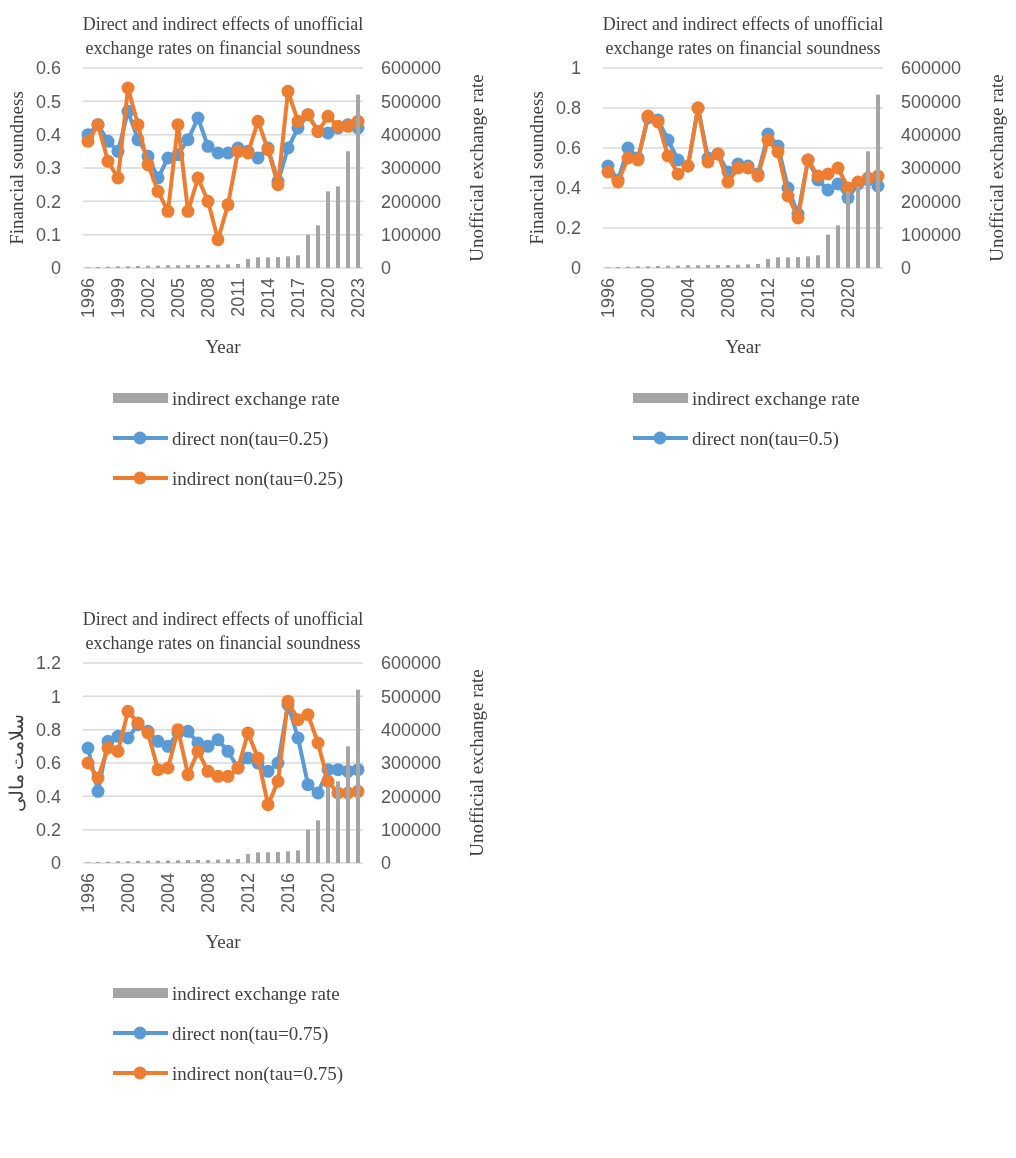 The image size is (1016, 1158). What do you see at coordinates (238, 297) in the screenshot?
I see `x-tick-label: 2011` at bounding box center [238, 297].